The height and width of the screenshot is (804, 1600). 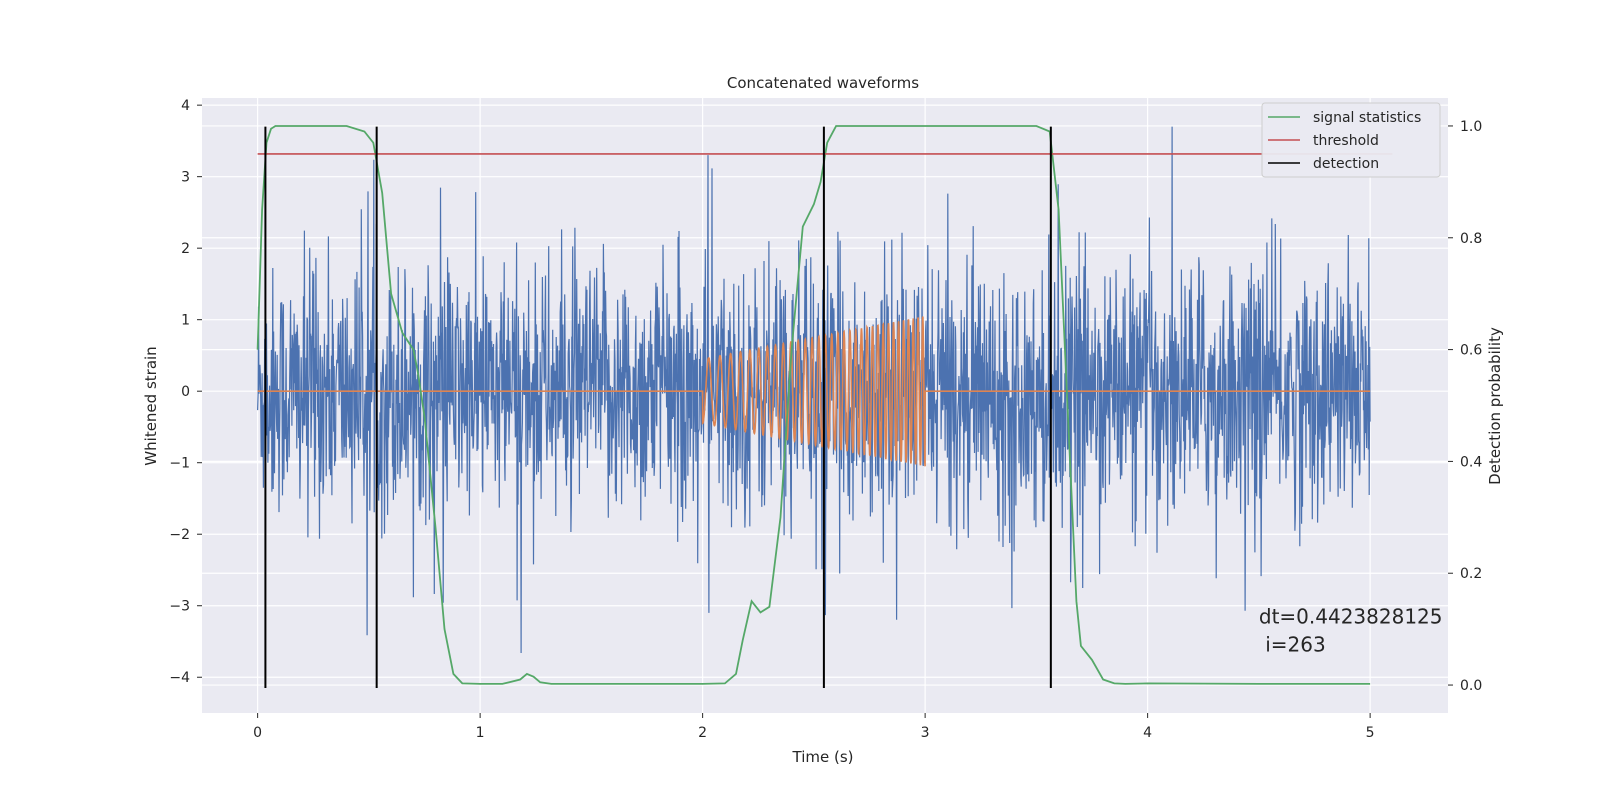 What do you see at coordinates (1346, 141) in the screenshot?
I see `legend-label-threshold: threshold` at bounding box center [1346, 141].